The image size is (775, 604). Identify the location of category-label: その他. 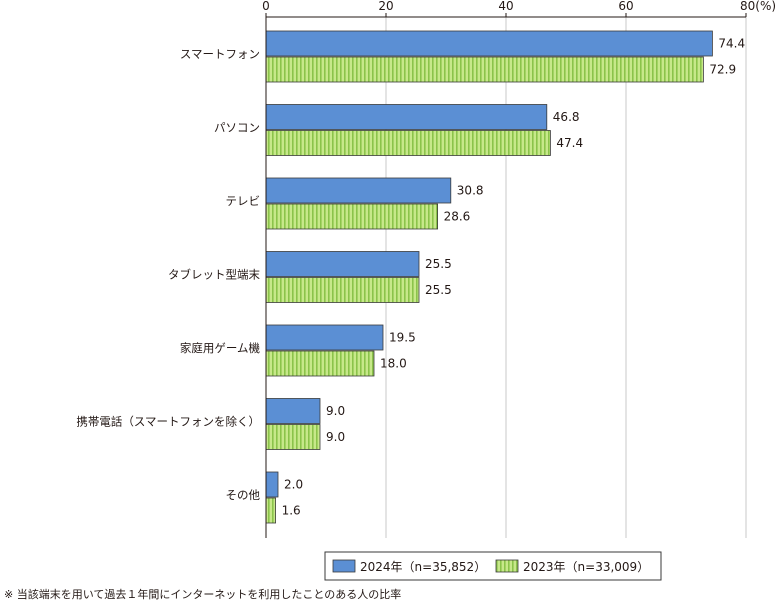
(243, 495).